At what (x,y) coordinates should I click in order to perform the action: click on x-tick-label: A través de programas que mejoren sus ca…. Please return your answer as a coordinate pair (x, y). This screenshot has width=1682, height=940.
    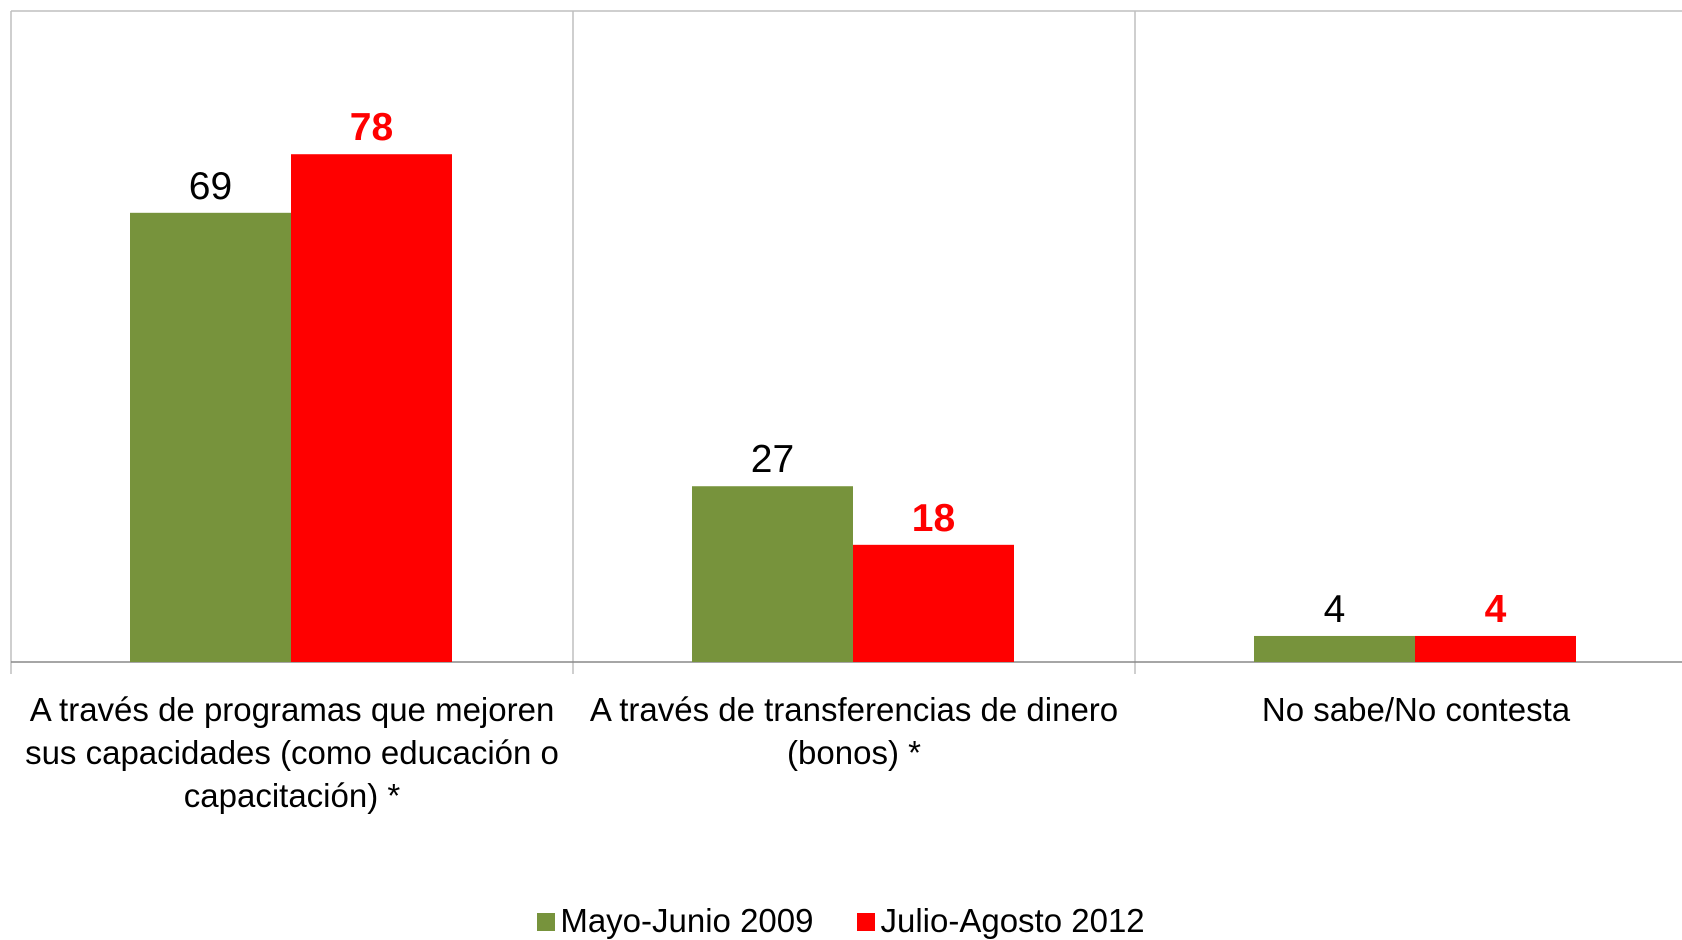
    Looking at the image, I should click on (292, 752).